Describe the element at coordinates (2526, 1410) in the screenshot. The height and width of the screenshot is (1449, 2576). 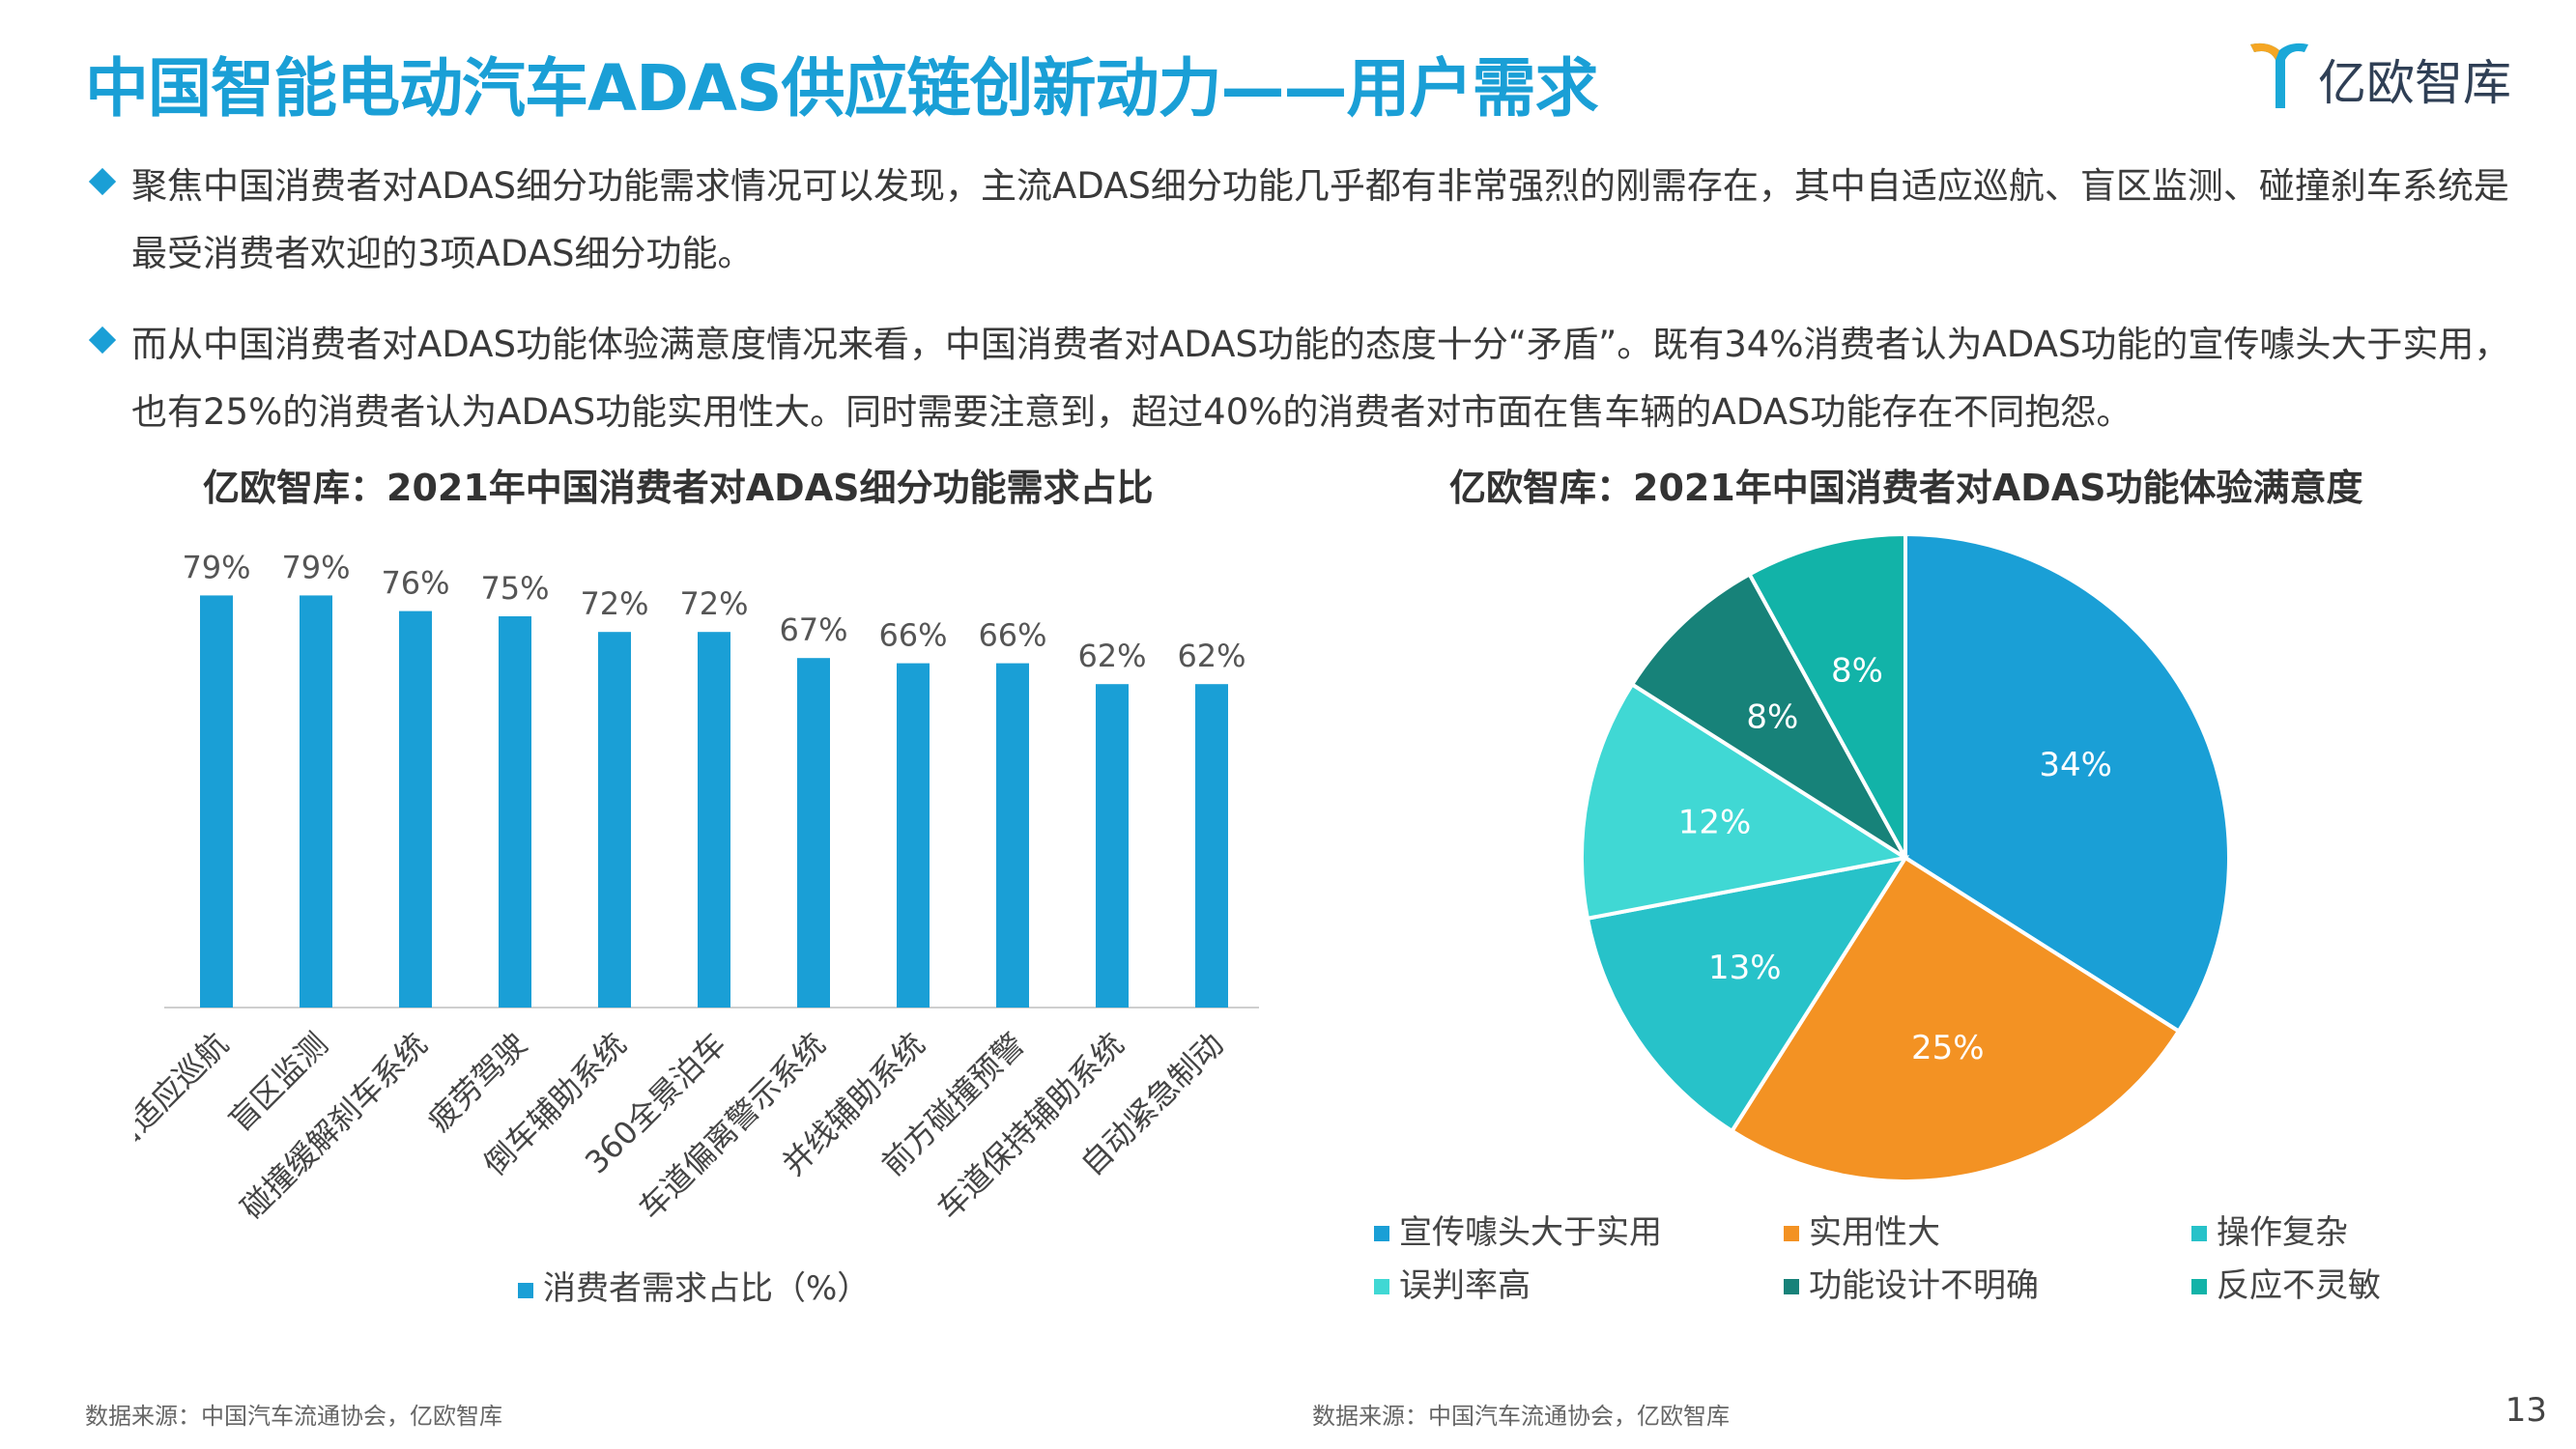
I see `page-number: 13` at that location.